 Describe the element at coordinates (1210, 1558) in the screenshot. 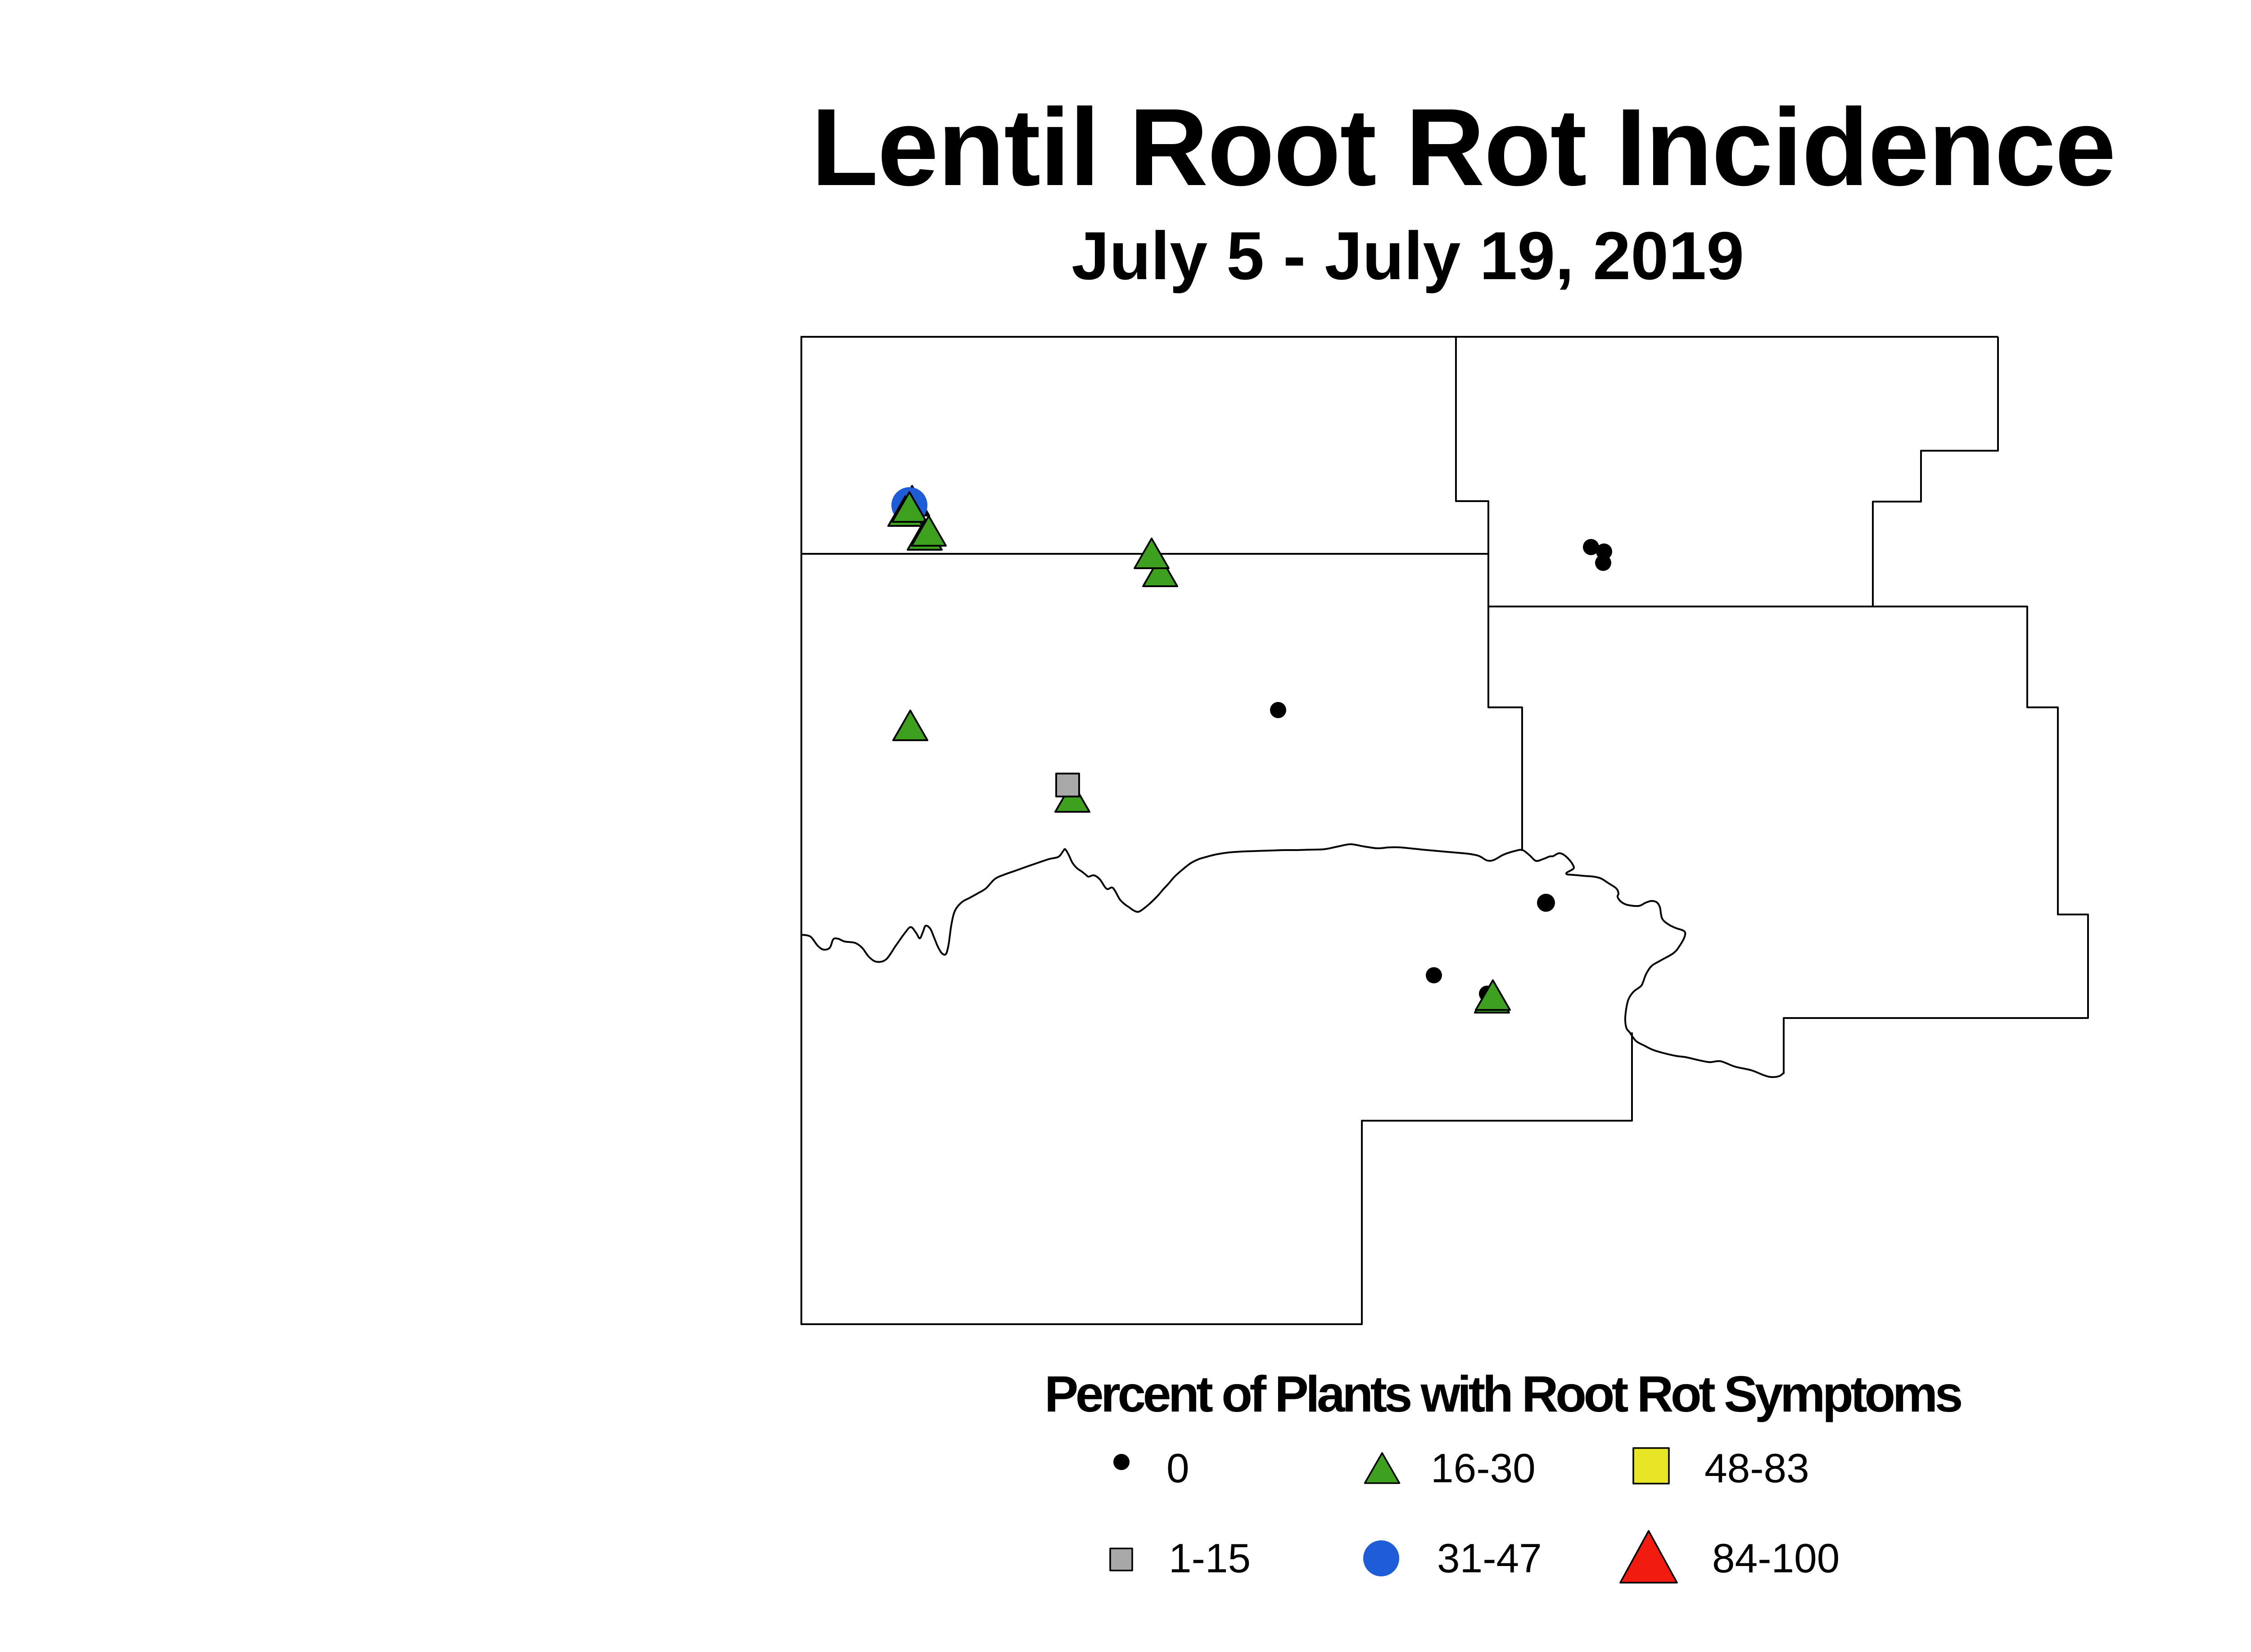

I see `svg-text: 1-15` at that location.